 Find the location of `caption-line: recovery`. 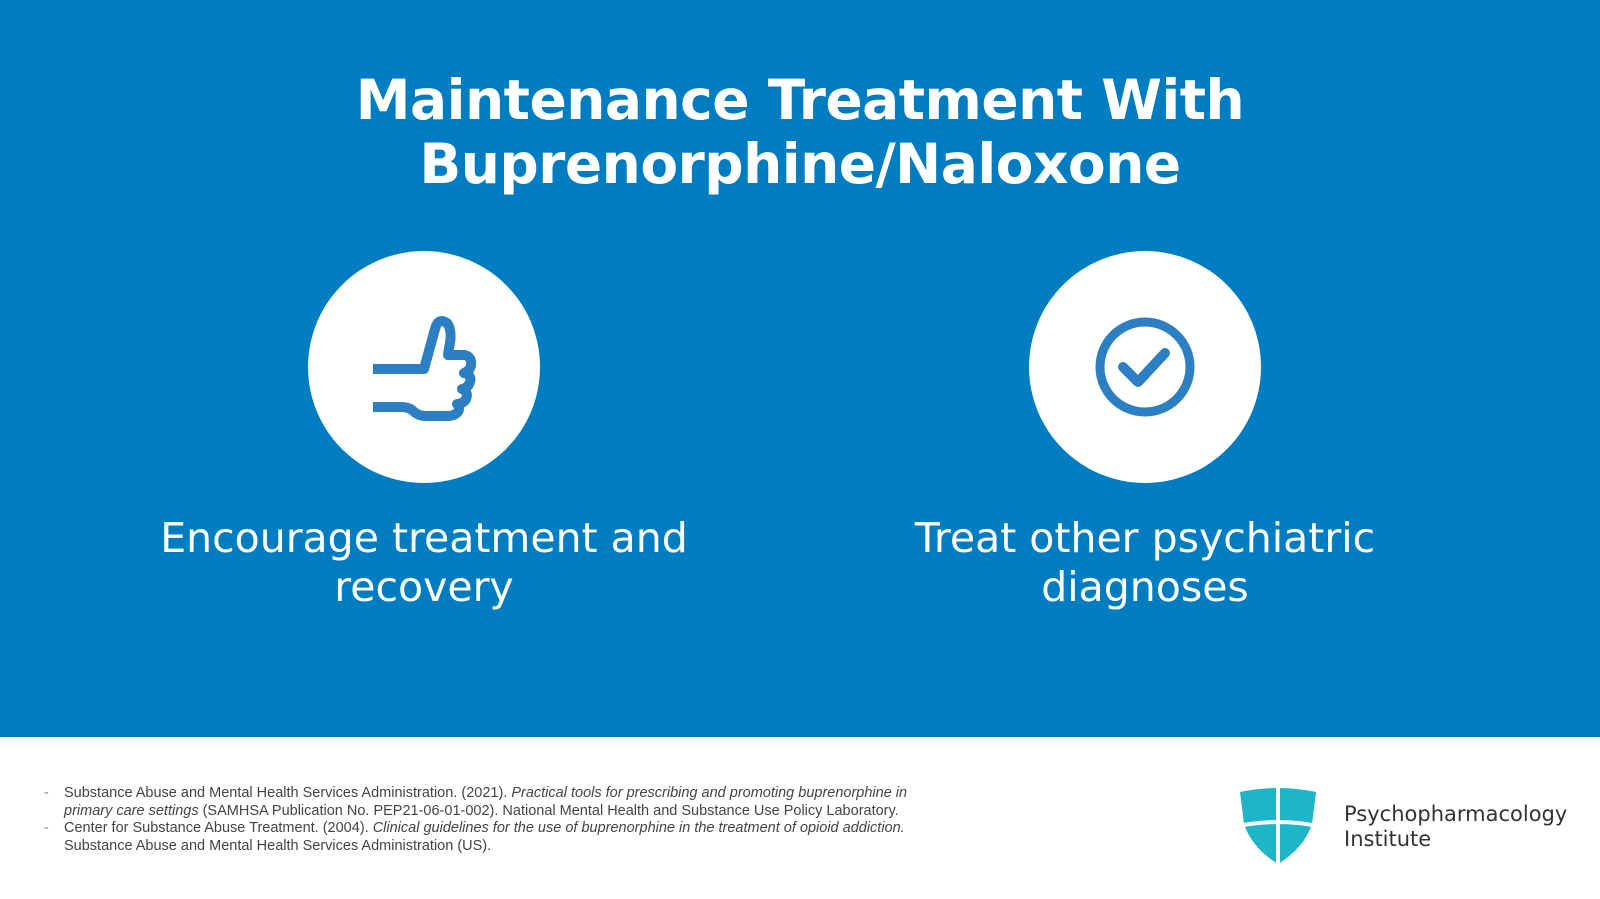

caption-line: recovery is located at coordinates (424, 587).